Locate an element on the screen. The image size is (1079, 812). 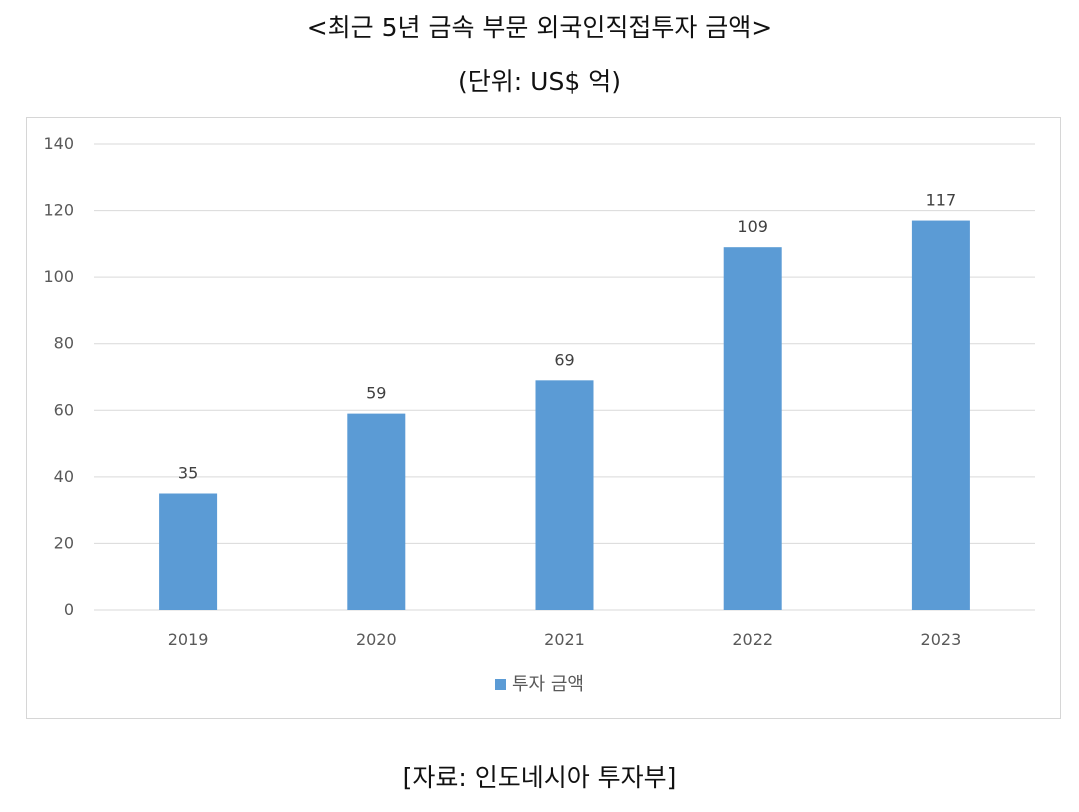
x-tick-label: 2023 is located at coordinates (941, 639).